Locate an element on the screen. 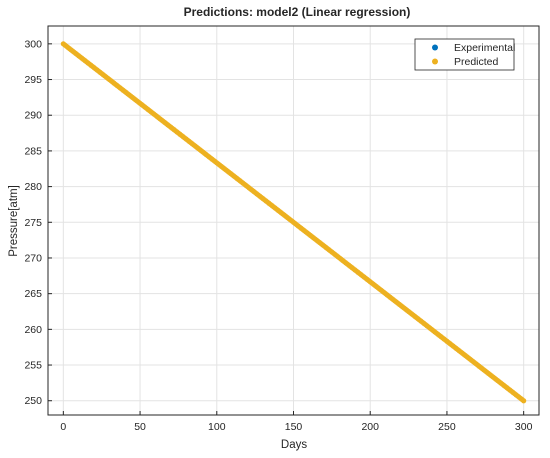  x-axis-label: Days is located at coordinates (294, 445).